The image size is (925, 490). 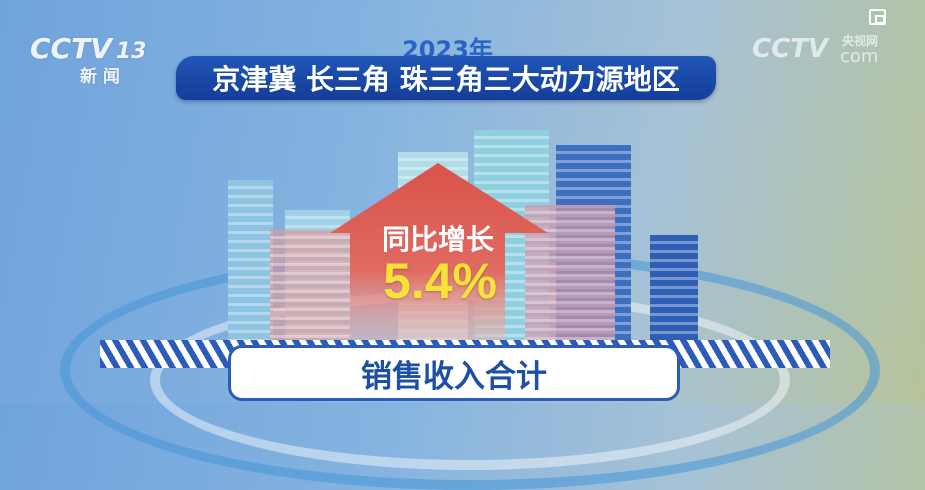 What do you see at coordinates (877, 17) in the screenshot?
I see `picture-in-picture-icon` at bounding box center [877, 17].